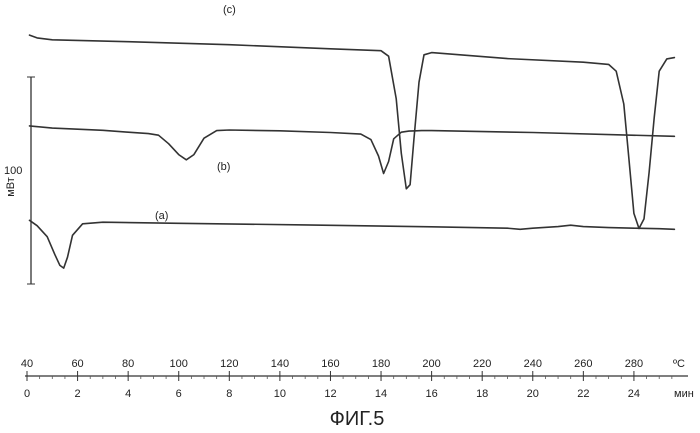 The height and width of the screenshot is (433, 700). I want to click on temperature-tick-label: 220, so click(482, 364).